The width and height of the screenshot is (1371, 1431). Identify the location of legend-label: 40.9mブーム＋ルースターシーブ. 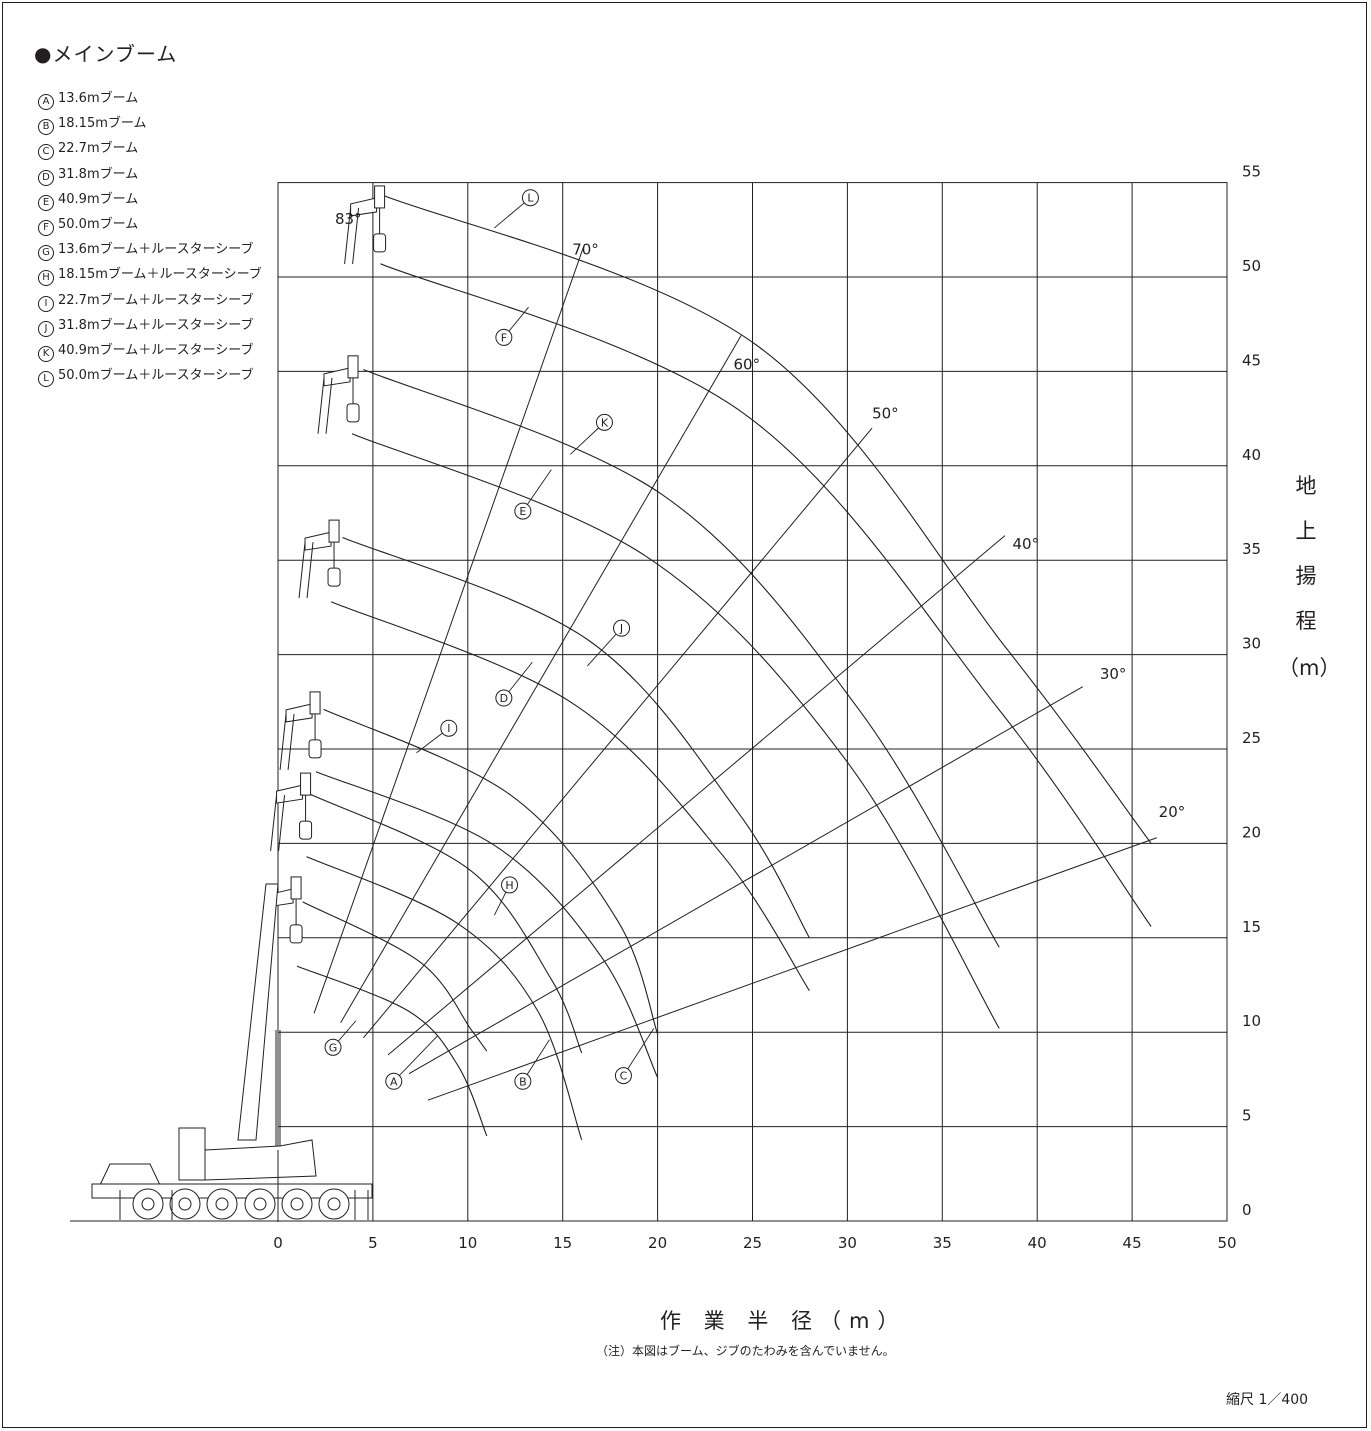
(156, 351).